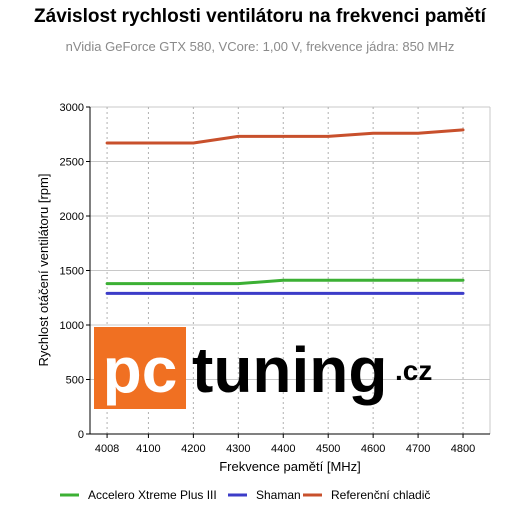 The image size is (520, 520). Describe the element at coordinates (413, 370) in the screenshot. I see `logo-dotcz-text: .cz` at that location.